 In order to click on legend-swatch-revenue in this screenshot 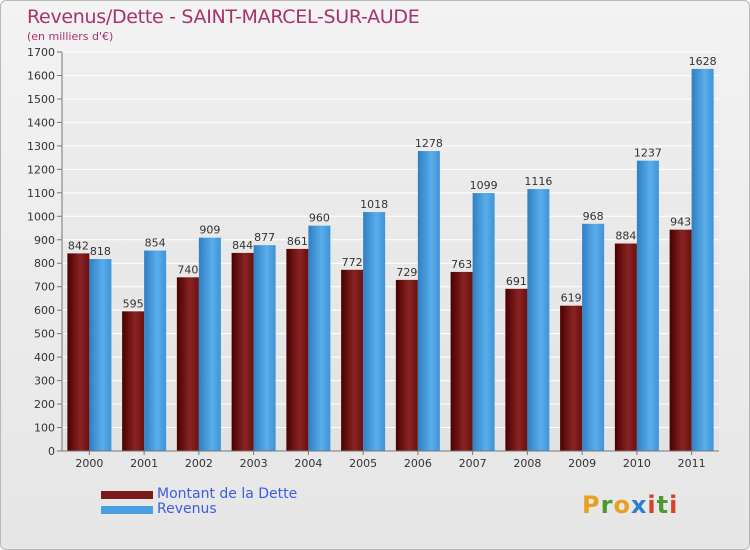, I will do `click(127, 510)`.